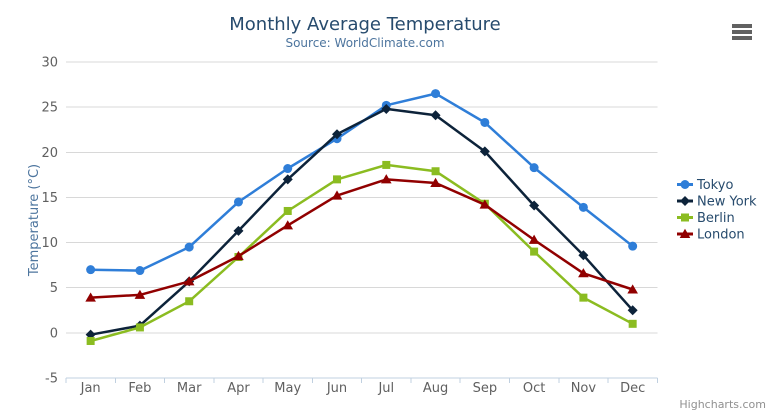  I want to click on legend-item-tokyo: Tokyo, so click(705, 185).